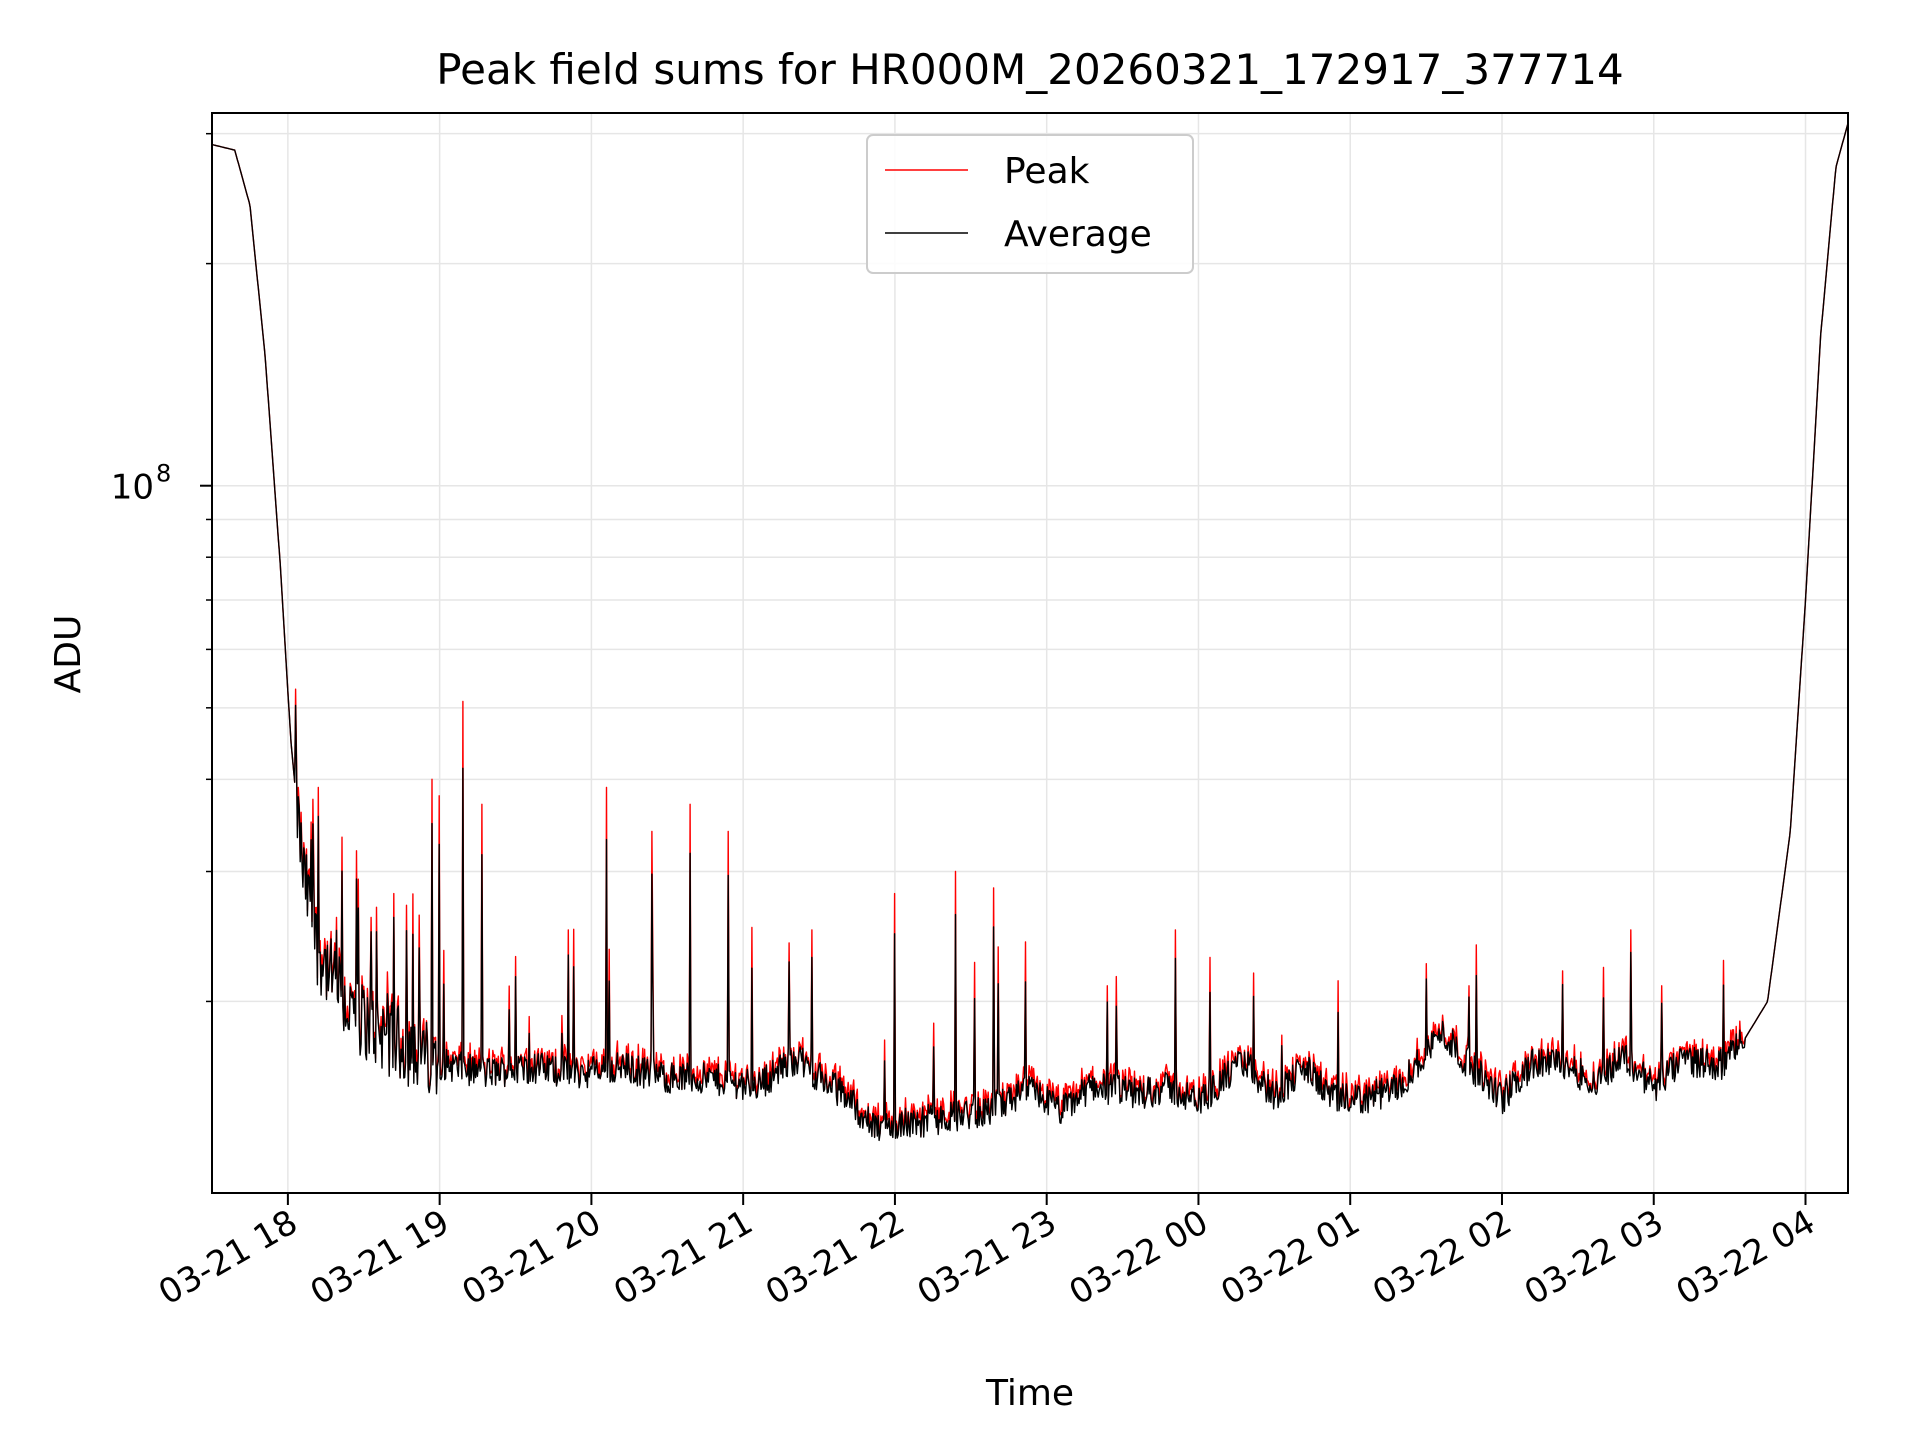 The image size is (1920, 1444). Describe the element at coordinates (1078, 234) in the screenshot. I see `legend-label-average: Average` at that location.